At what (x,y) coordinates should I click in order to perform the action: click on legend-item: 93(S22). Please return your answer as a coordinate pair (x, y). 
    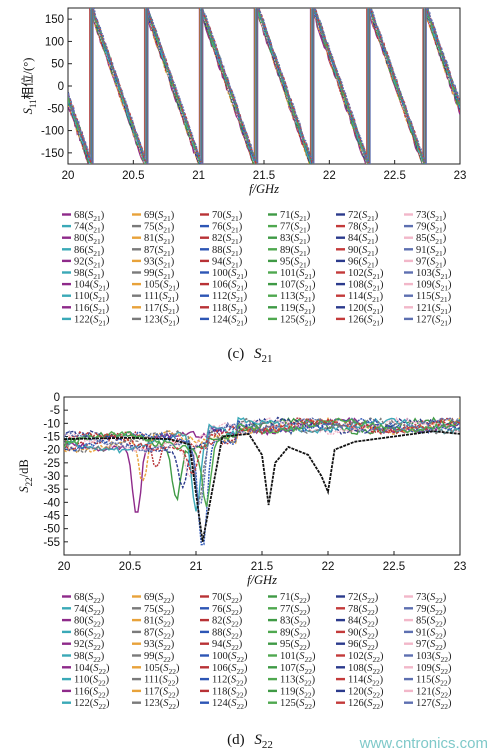
    Looking at the image, I should click on (153, 645).